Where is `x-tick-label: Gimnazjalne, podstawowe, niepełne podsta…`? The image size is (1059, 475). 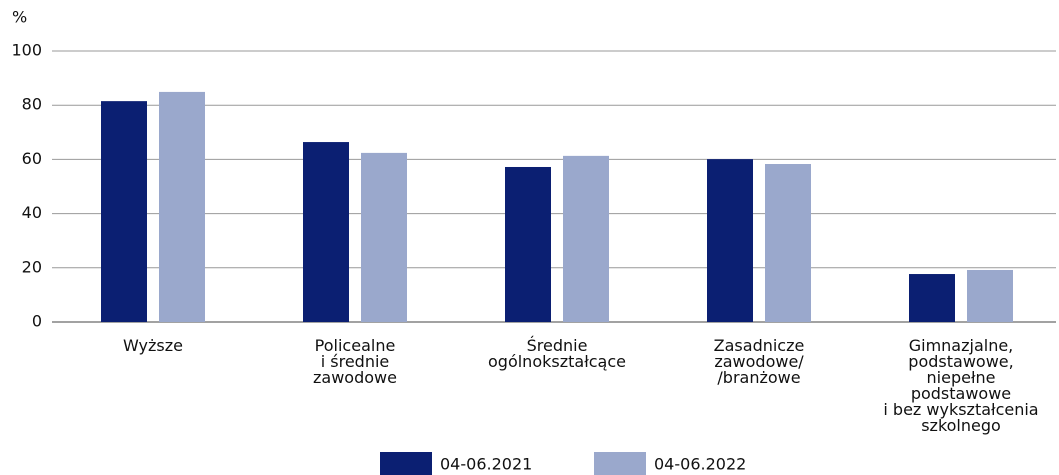 x-tick-label: Gimnazjalne, podstawowe, niepełne podsta… is located at coordinates (961, 385).